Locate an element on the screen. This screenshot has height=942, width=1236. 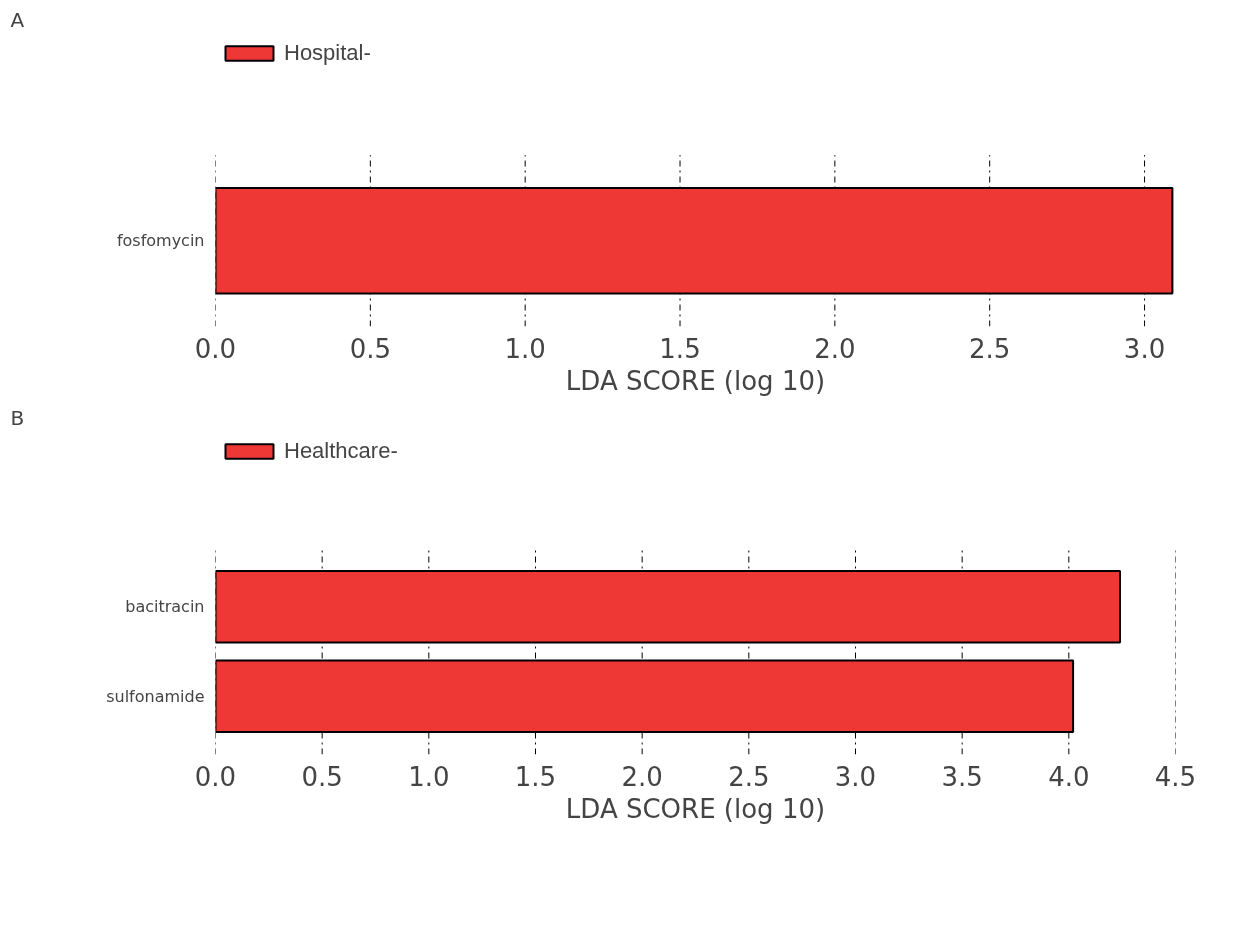
text: B is located at coordinates (17, 417).